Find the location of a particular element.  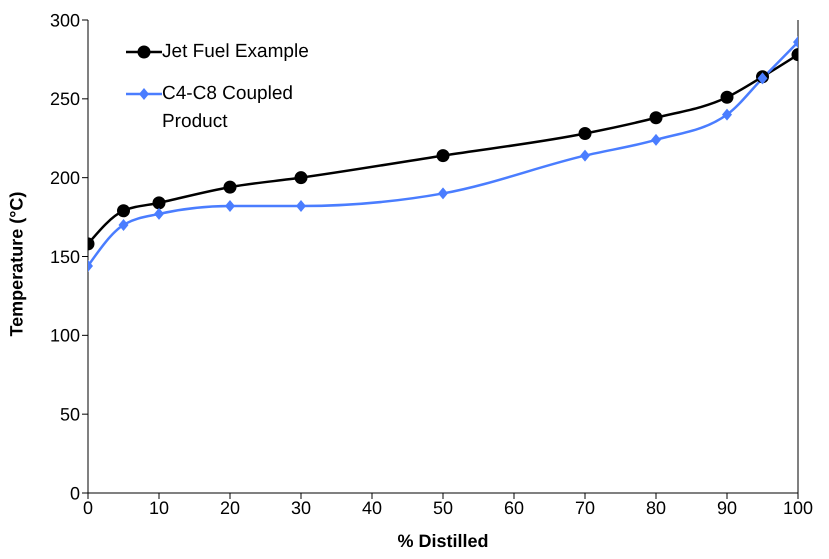

y-tick-label: 300 is located at coordinates (65, 20).